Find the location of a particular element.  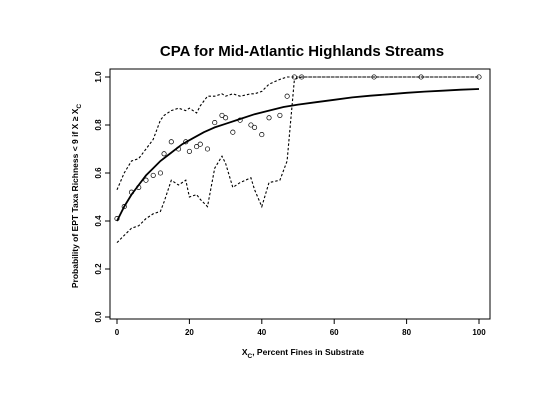

y-tick-label: 0.8 is located at coordinates (98, 125).